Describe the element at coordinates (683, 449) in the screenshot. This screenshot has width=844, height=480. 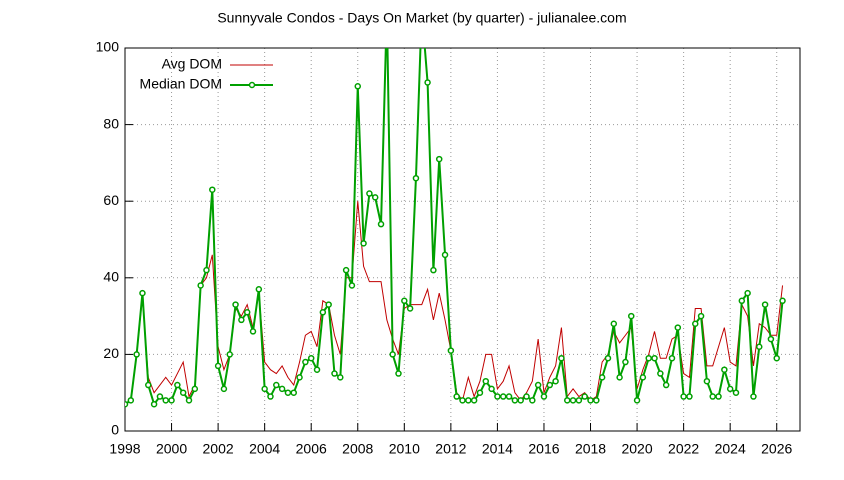
I see `x-tick-label: 2022` at that location.